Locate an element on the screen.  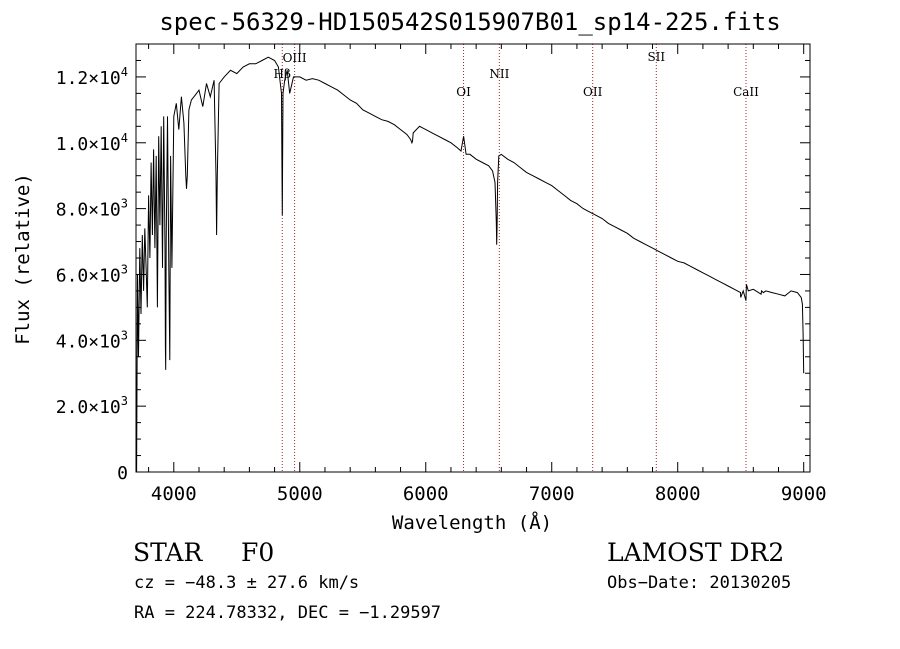
y-tick-label: 1.0×10⁴ is located at coordinates (92, 143).